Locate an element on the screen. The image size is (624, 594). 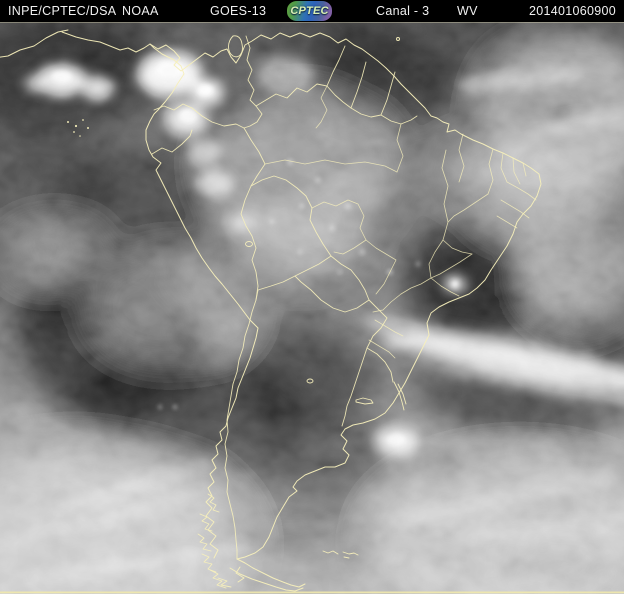
band-label: WV is located at coordinates (467, 11).